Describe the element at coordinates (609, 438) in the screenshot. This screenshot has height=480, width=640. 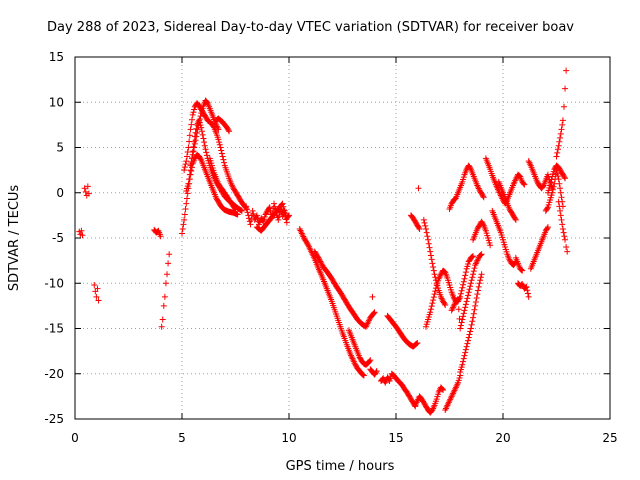
I see `x-tick-label: 25` at that location.